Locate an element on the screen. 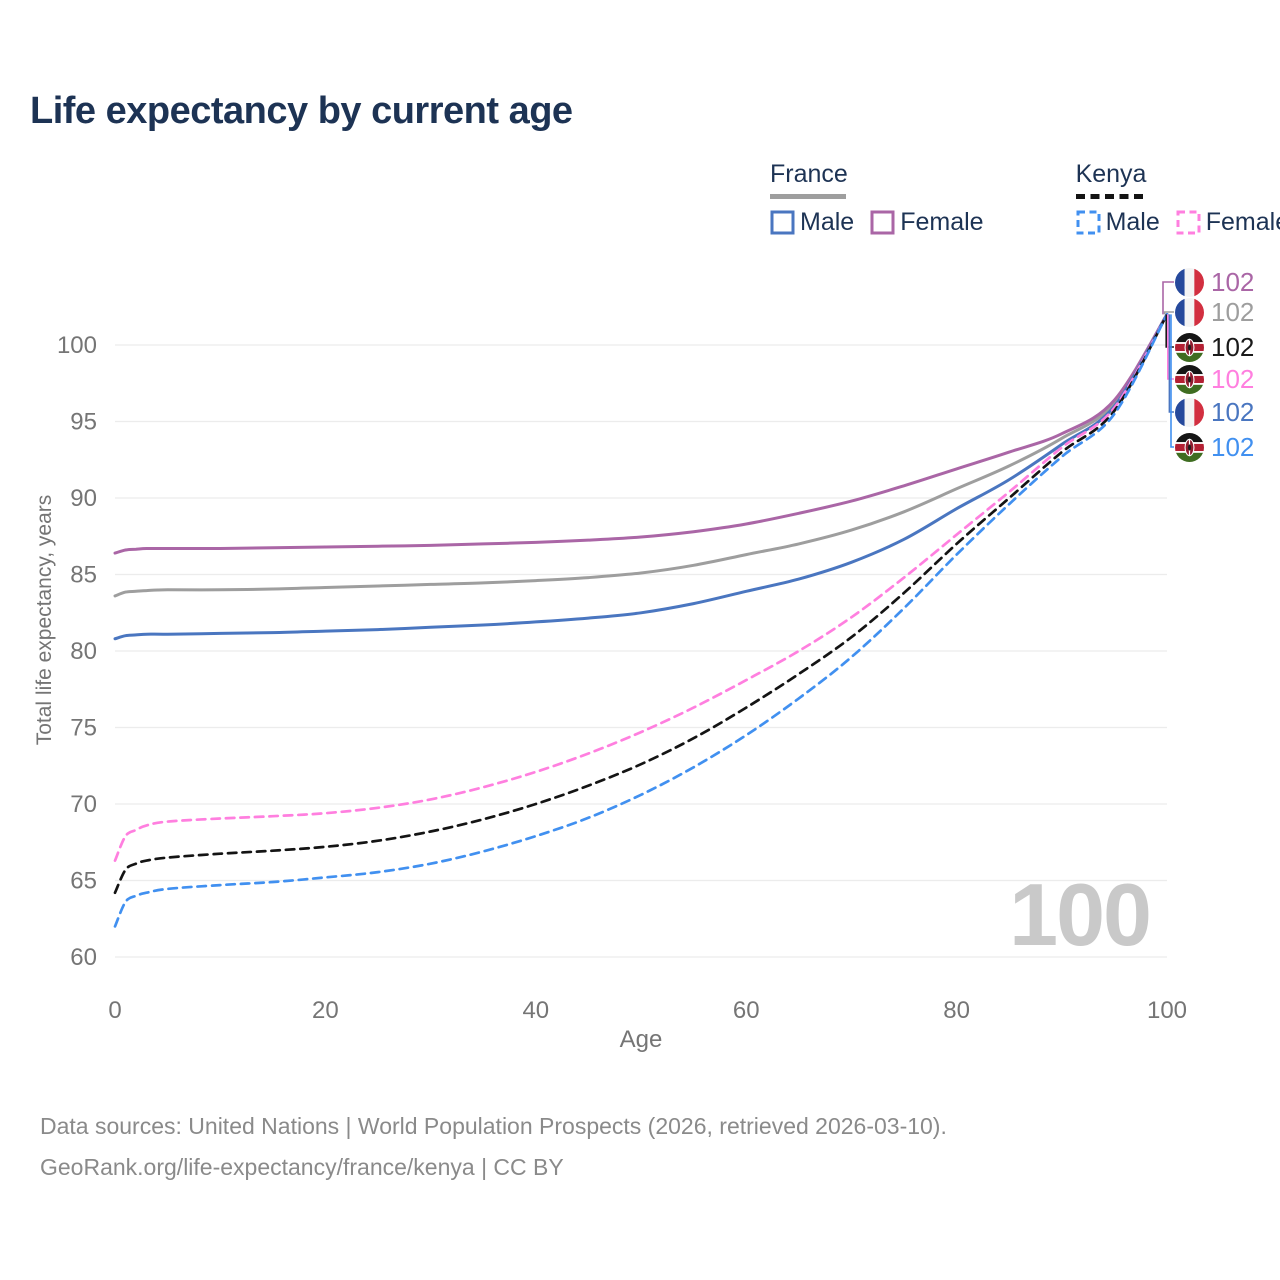  legend-group-kenya: Kenya Male Female is located at coordinates (1177, 198).